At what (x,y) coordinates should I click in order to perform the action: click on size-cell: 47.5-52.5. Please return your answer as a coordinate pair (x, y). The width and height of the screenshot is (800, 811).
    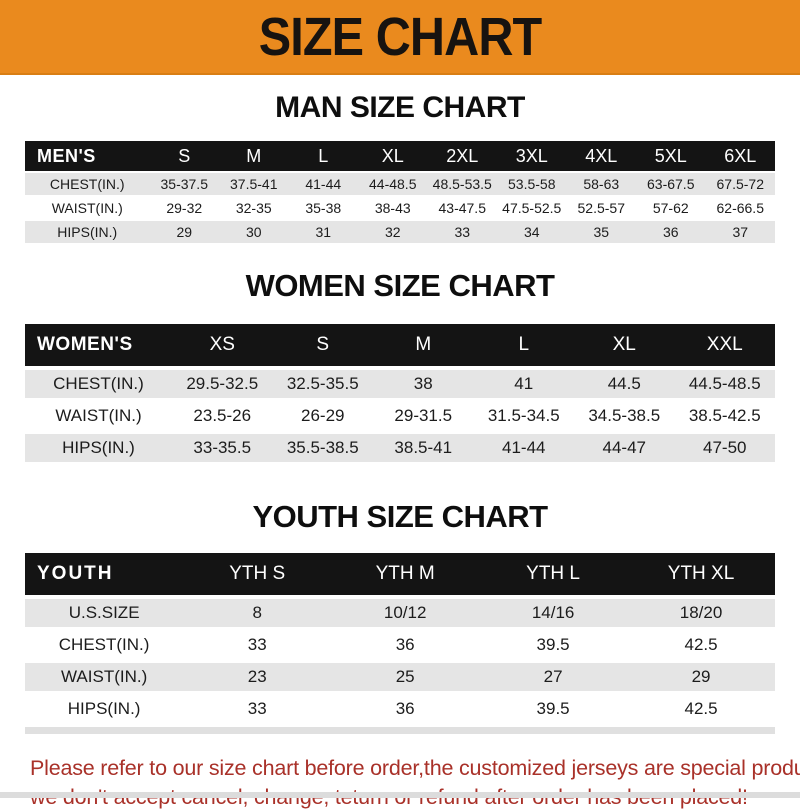
    Looking at the image, I should click on (532, 208).